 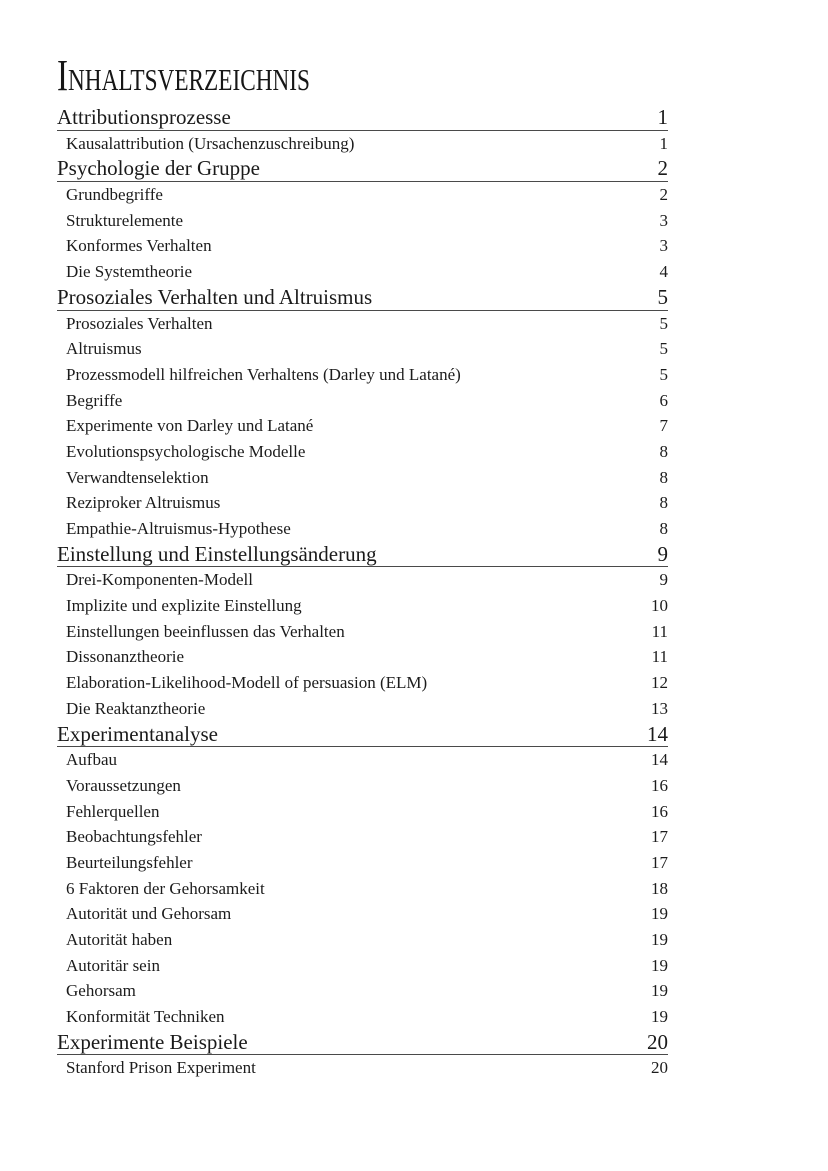 What do you see at coordinates (659, 708) in the screenshot?
I see `toc-entry-page-number: 13` at bounding box center [659, 708].